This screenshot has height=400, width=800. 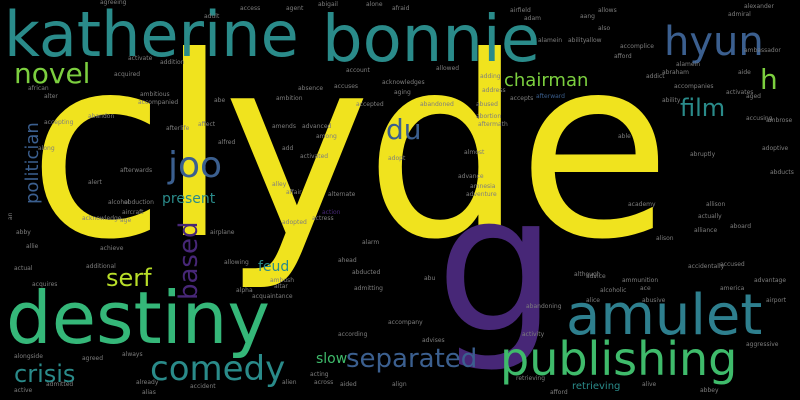 What do you see at coordinates (59, 122) in the screenshot?
I see `word-accepting: accepting` at bounding box center [59, 122].